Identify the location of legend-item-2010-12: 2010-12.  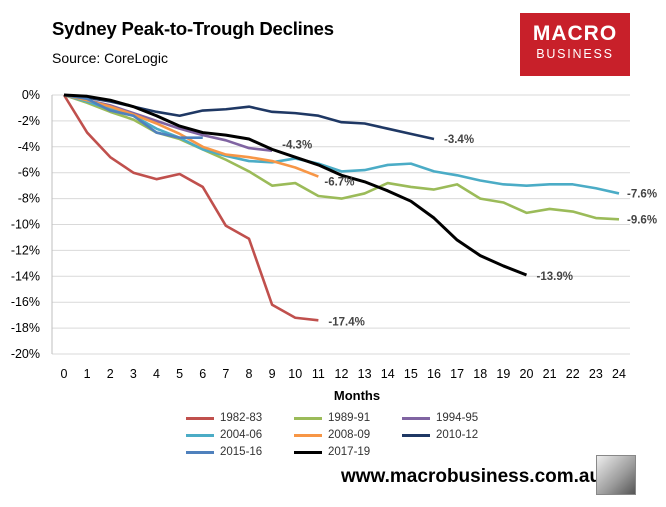
(440, 435).